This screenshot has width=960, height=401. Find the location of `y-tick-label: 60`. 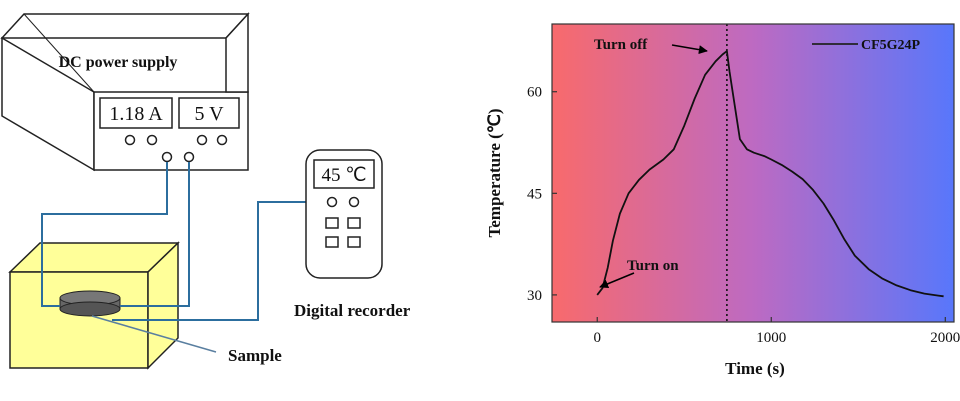

y-tick-label: 60 is located at coordinates (534, 93).